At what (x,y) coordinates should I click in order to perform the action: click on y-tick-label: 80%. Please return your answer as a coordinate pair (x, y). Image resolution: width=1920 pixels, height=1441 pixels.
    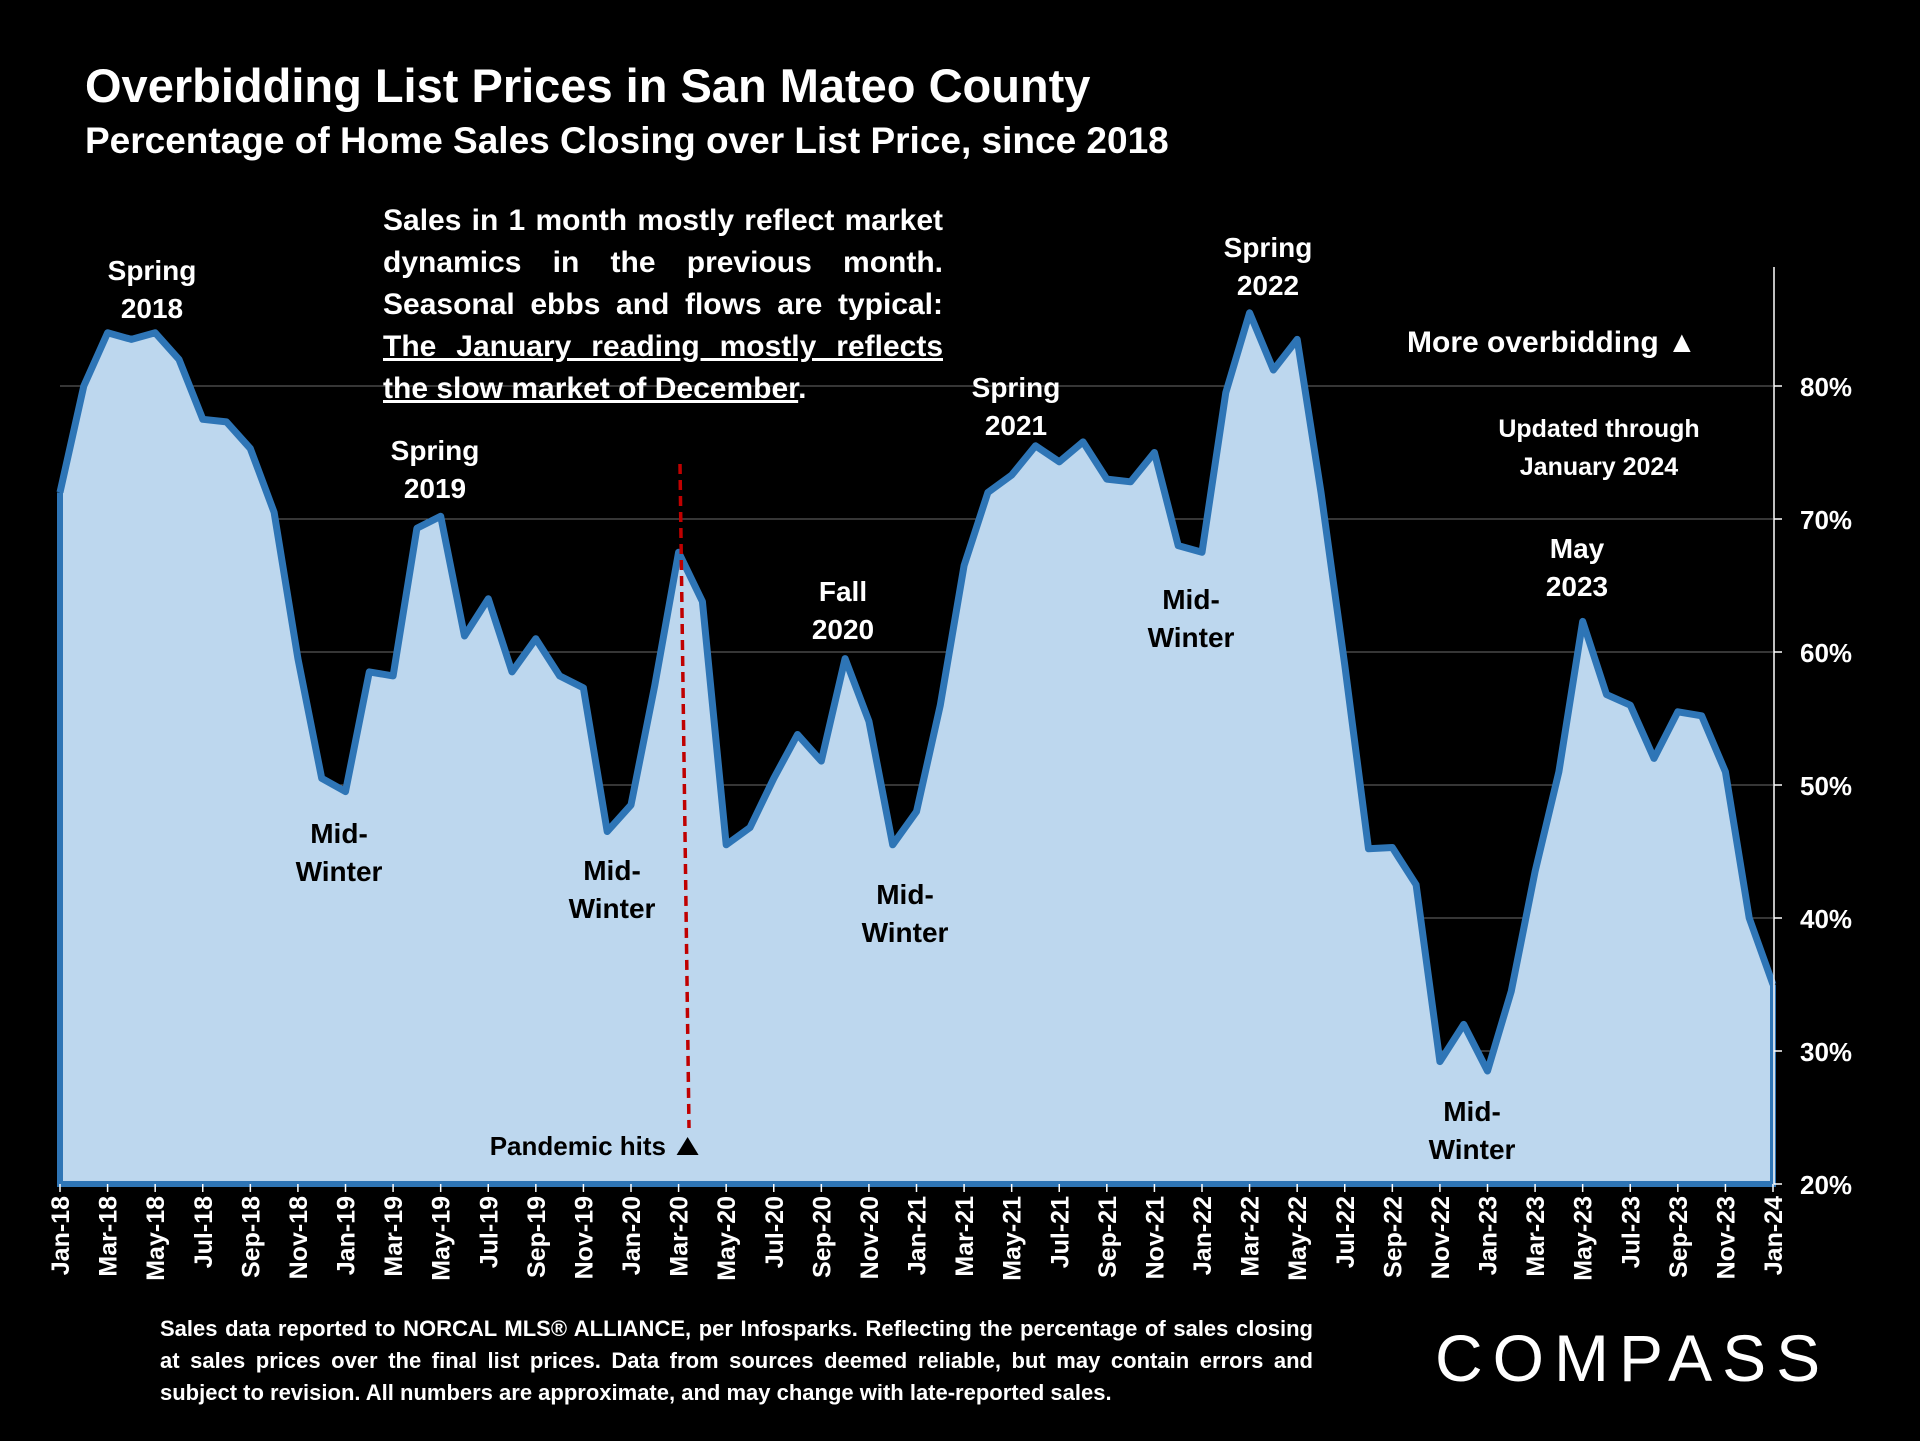
    Looking at the image, I should click on (1826, 387).